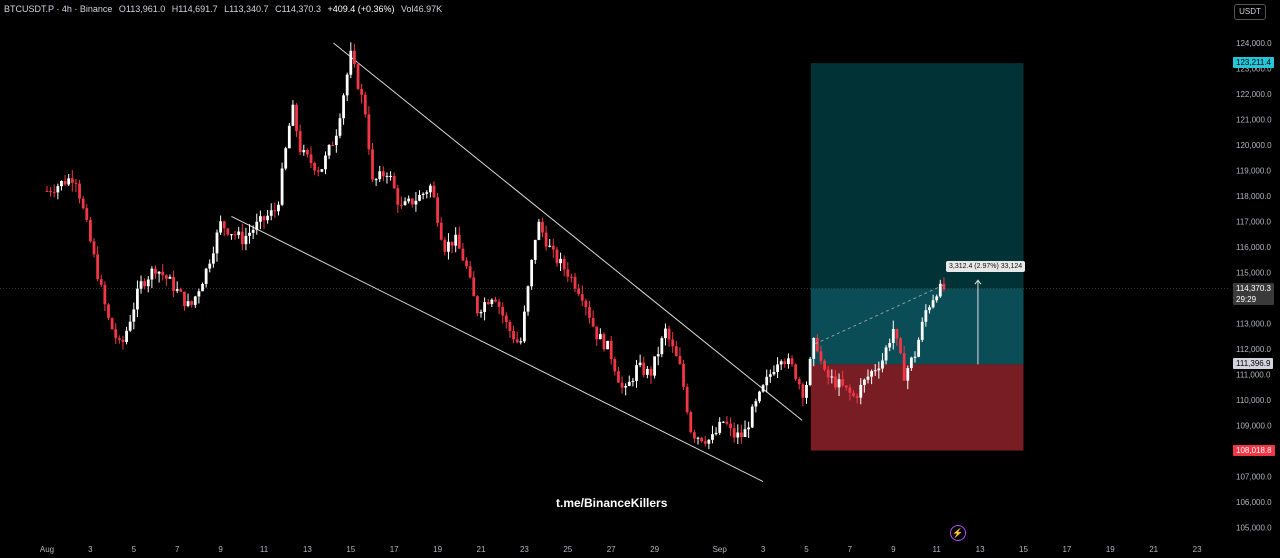  I want to click on countdown-value: 29:29, so click(1246, 299).